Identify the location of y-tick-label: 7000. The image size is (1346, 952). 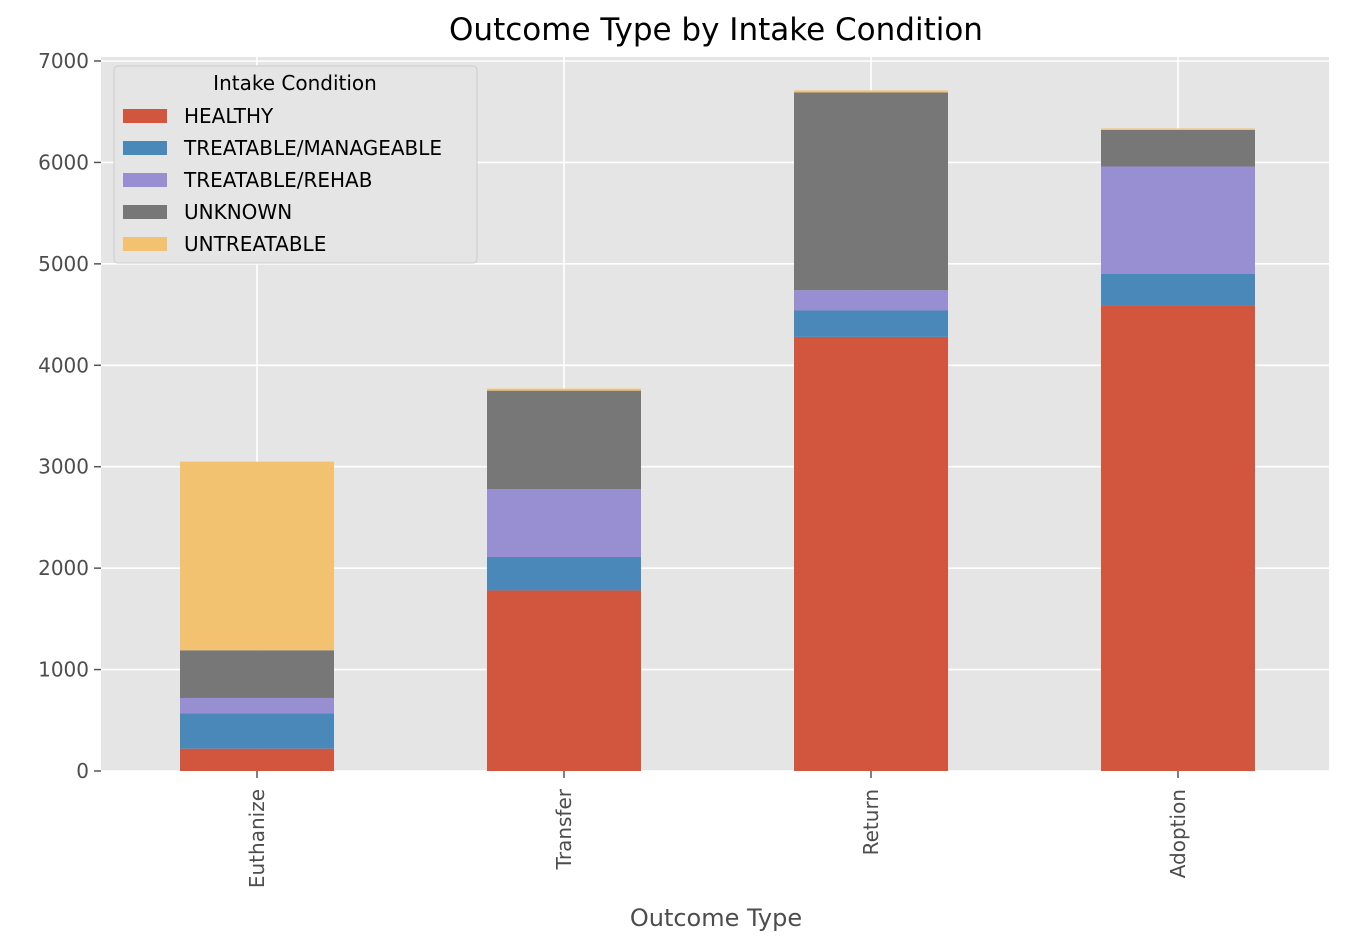
(63, 61).